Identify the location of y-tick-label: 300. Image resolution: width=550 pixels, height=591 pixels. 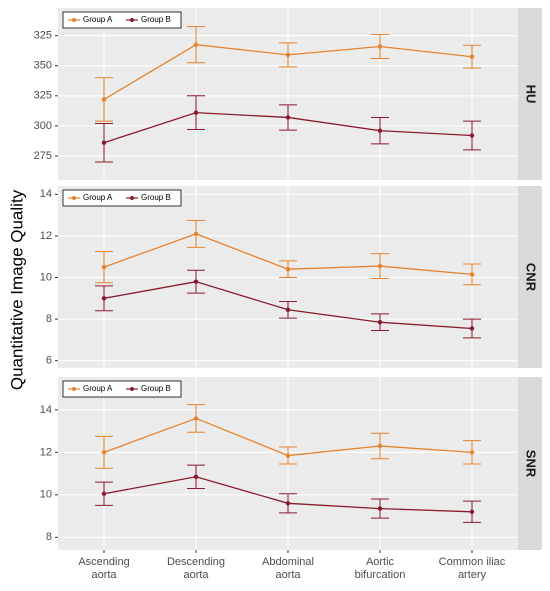
(43, 126).